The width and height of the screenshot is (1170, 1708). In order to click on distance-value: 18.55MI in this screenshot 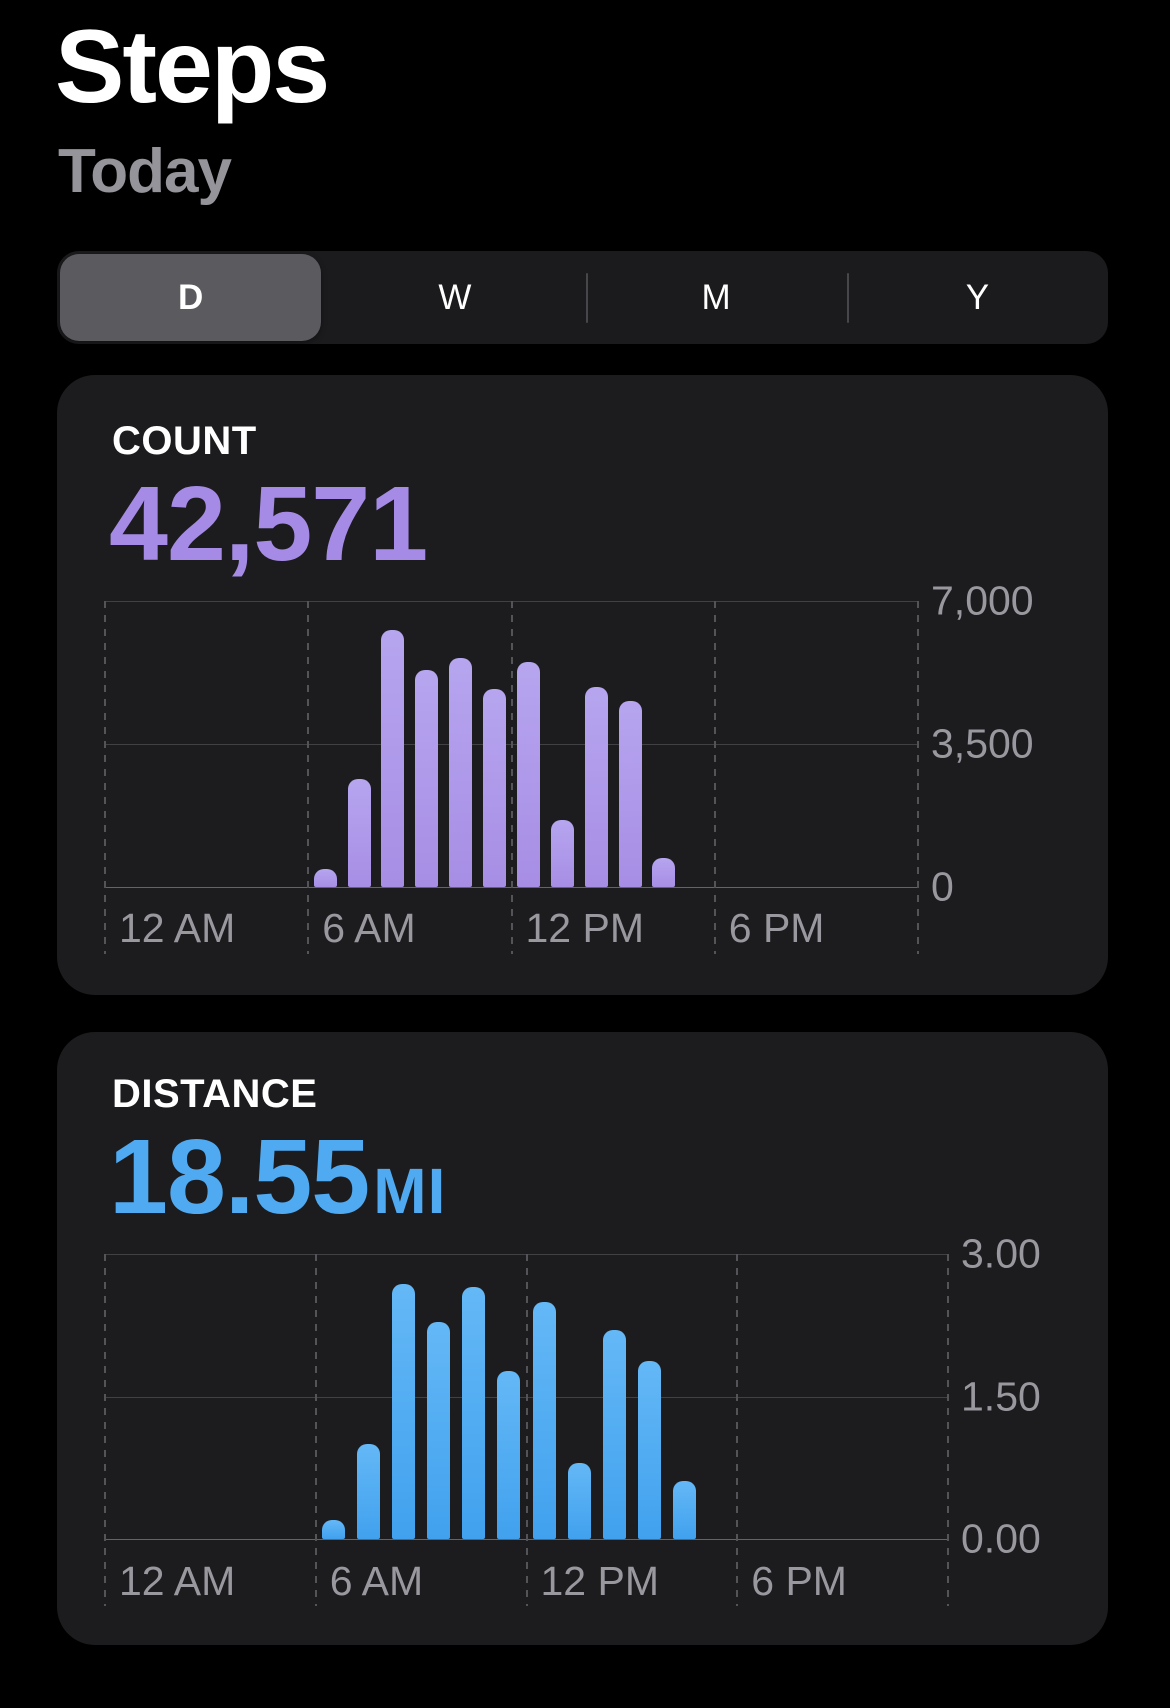, I will do `click(277, 1177)`.